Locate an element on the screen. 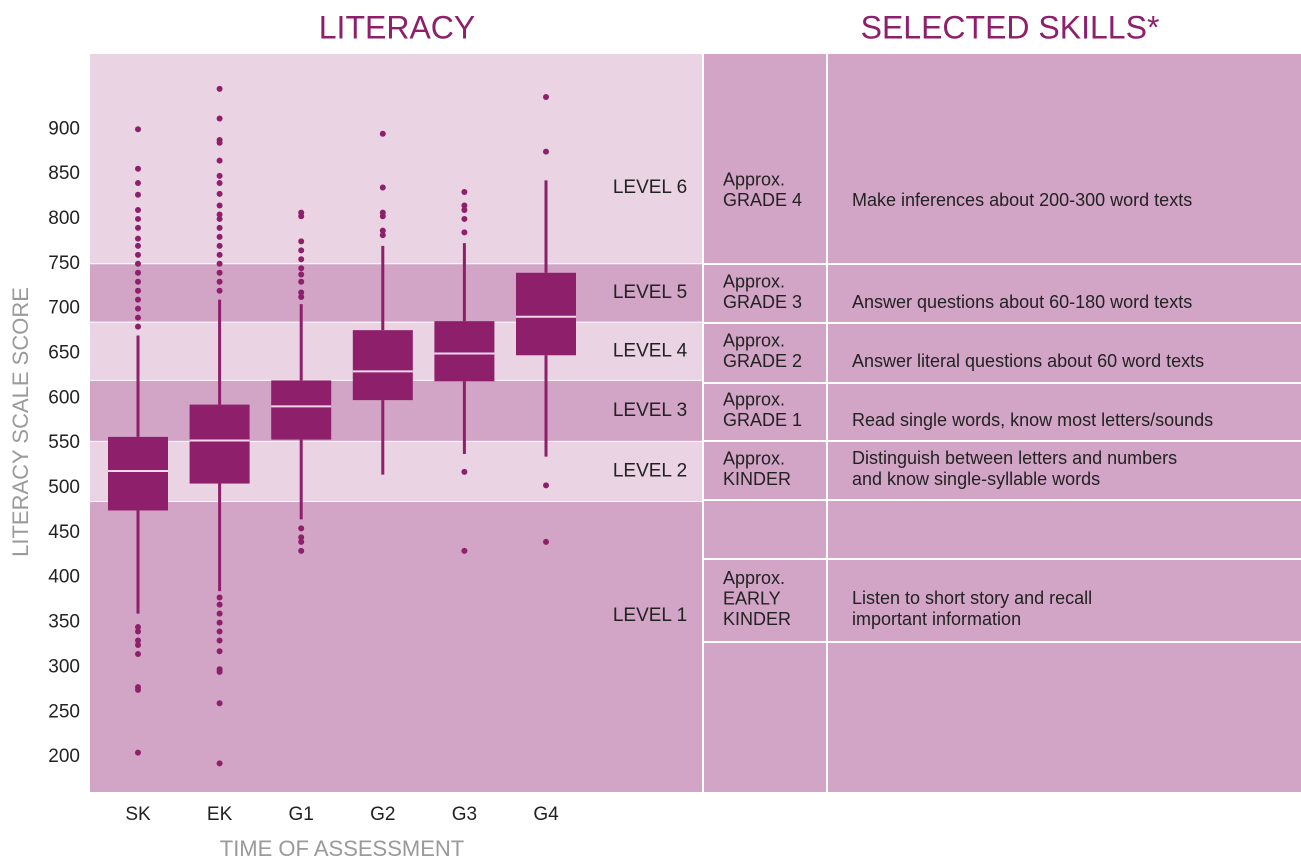  table-title: SELECTED SKILLS* is located at coordinates (1010, 27).